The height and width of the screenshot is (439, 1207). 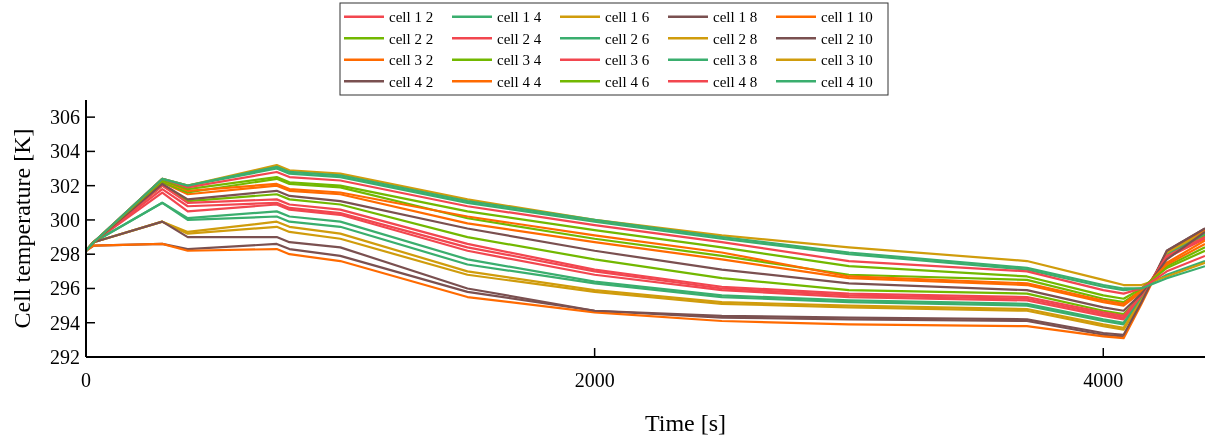 I want to click on y-tick-label: 302, so click(x=65, y=185).